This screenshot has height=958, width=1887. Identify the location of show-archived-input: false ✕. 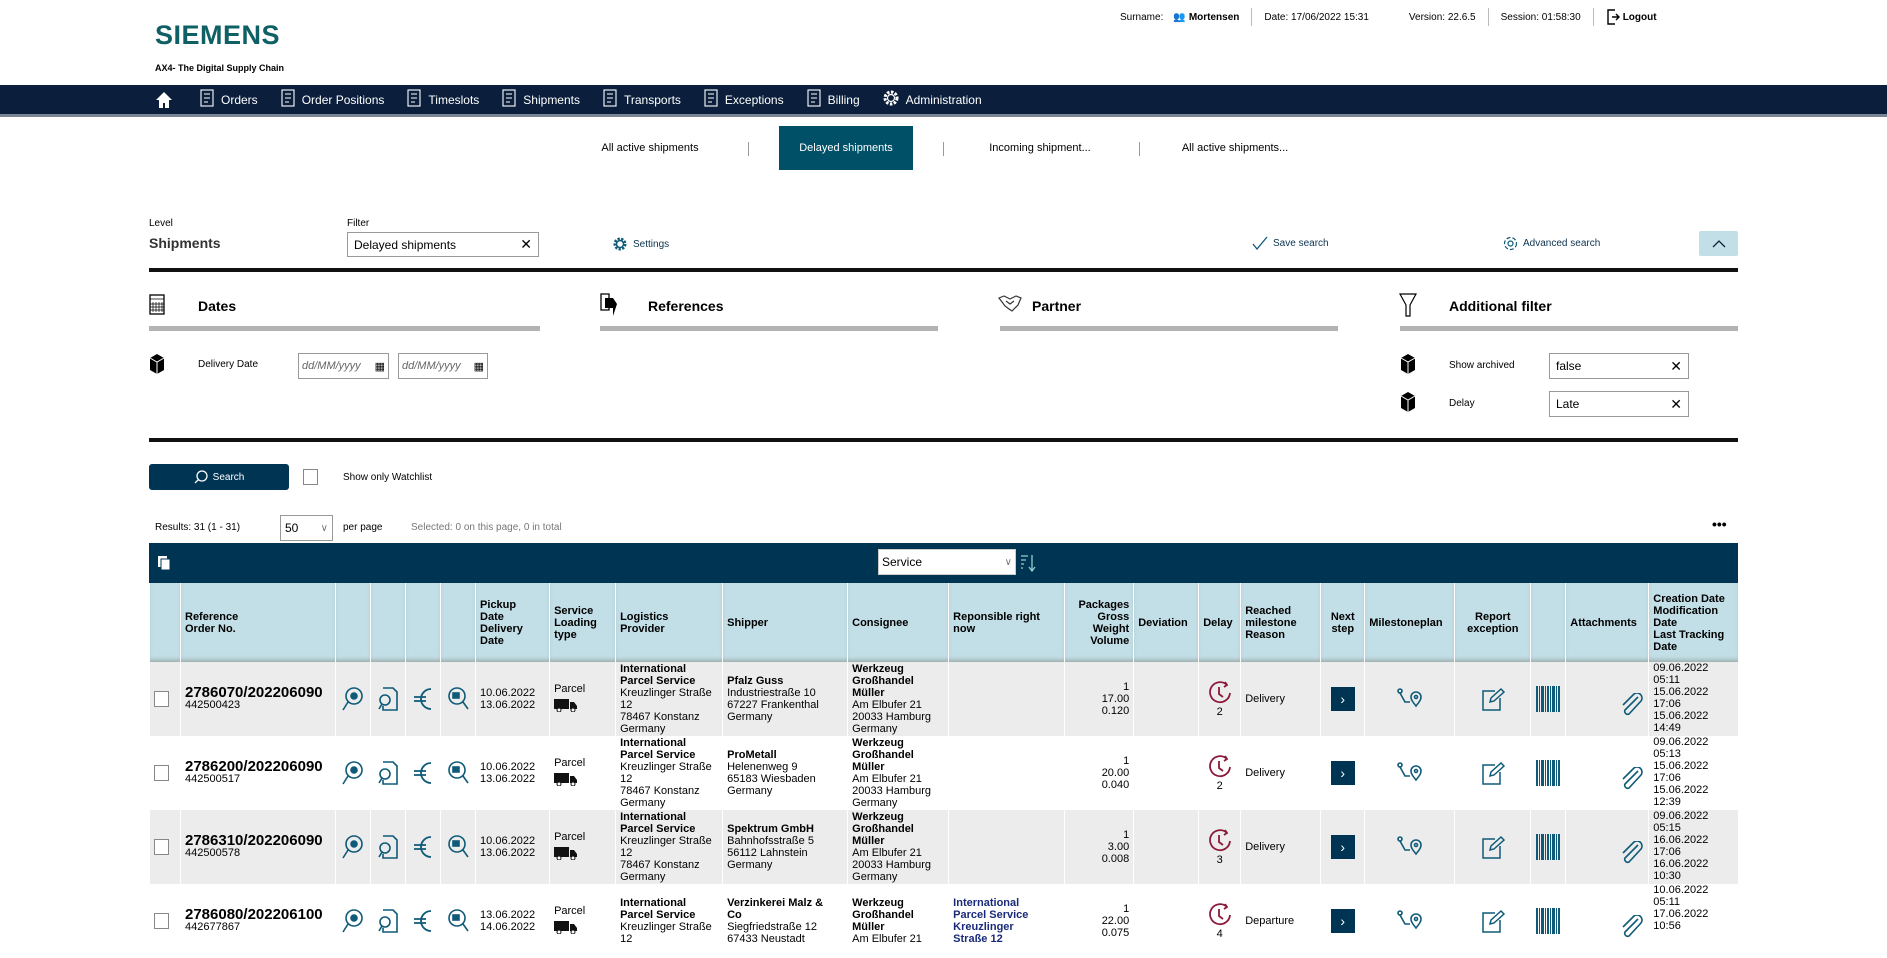
(1619, 366).